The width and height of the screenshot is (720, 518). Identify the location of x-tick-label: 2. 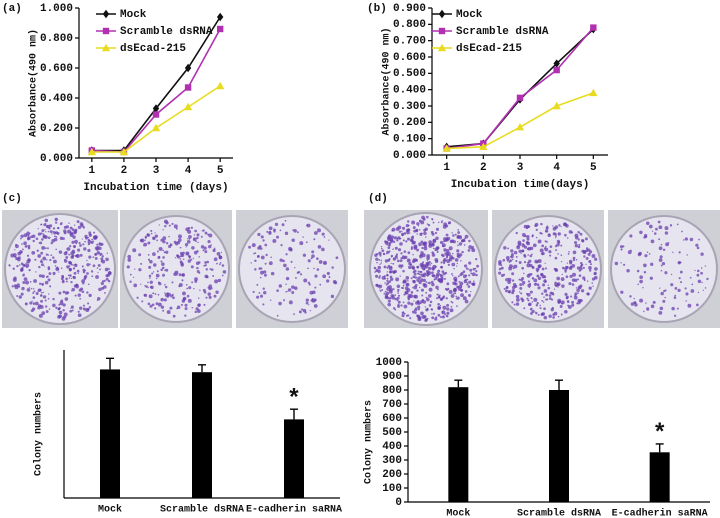
(483, 168).